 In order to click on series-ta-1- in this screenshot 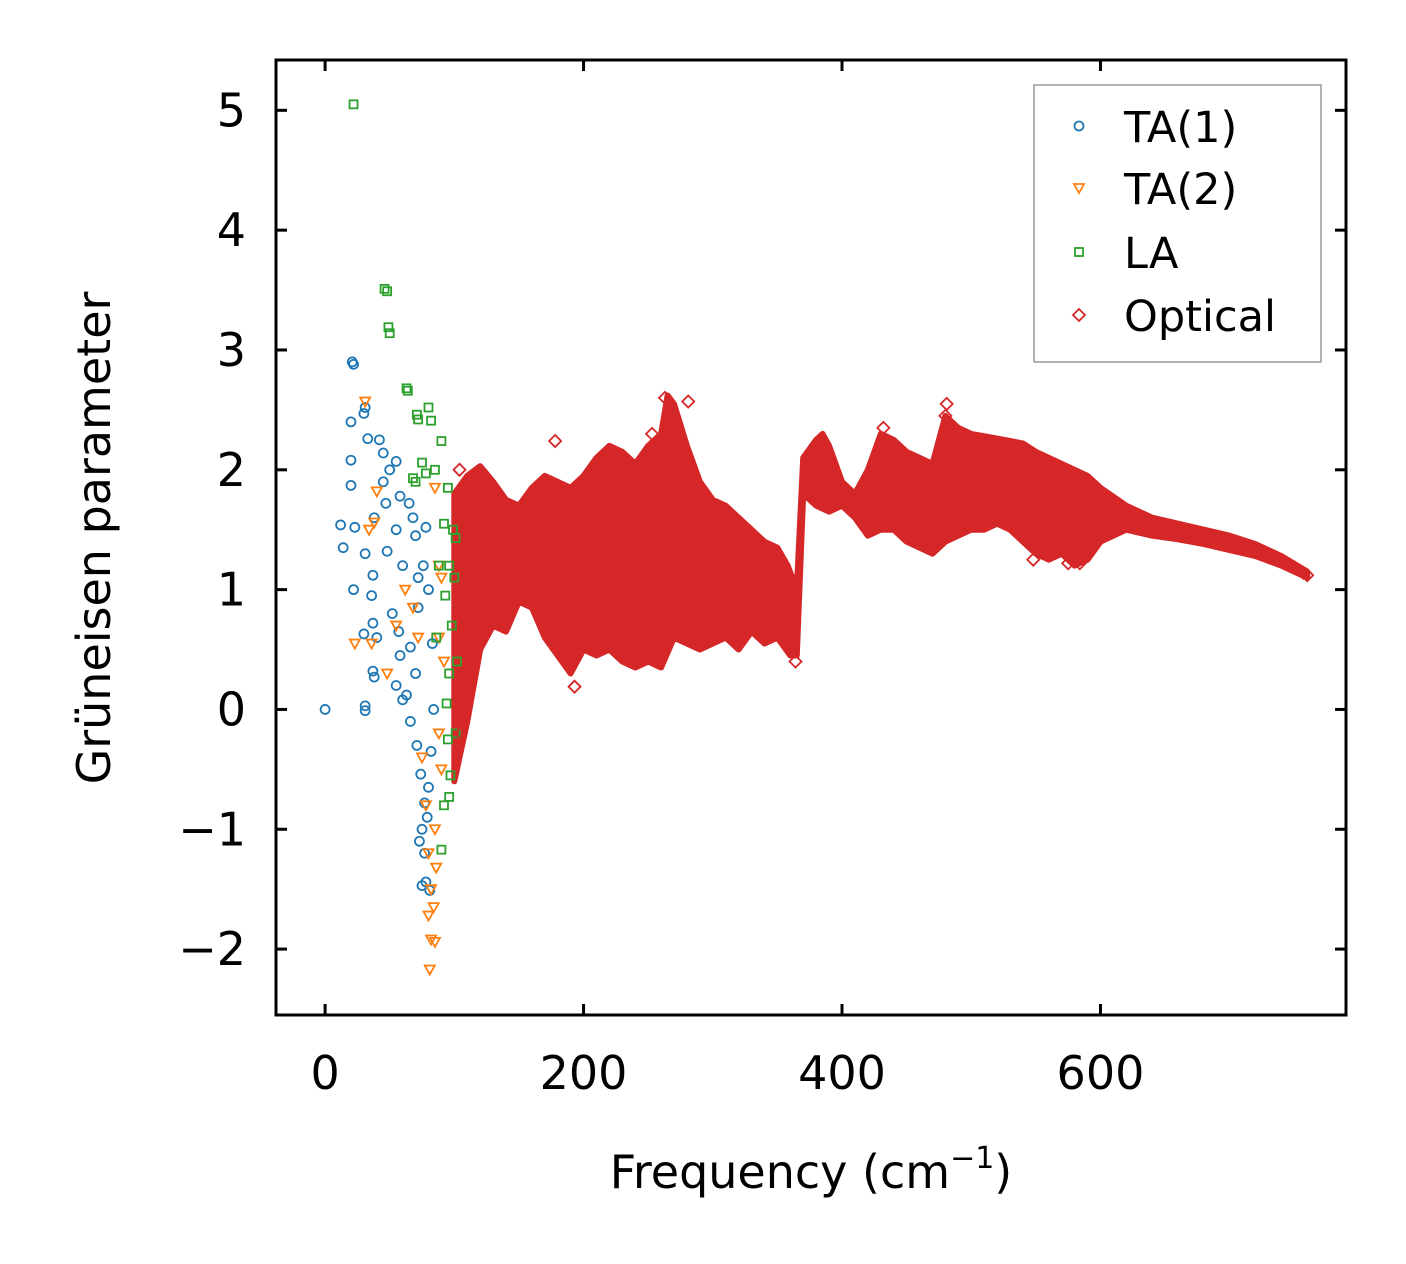, I will do `click(379, 626)`.